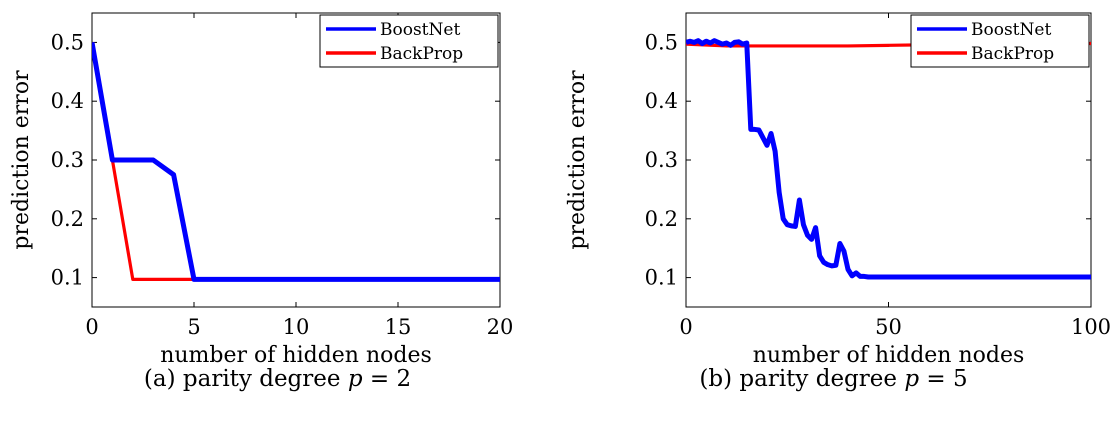  I want to click on caption-a: (a) parity degree p = 2, so click(277, 379).